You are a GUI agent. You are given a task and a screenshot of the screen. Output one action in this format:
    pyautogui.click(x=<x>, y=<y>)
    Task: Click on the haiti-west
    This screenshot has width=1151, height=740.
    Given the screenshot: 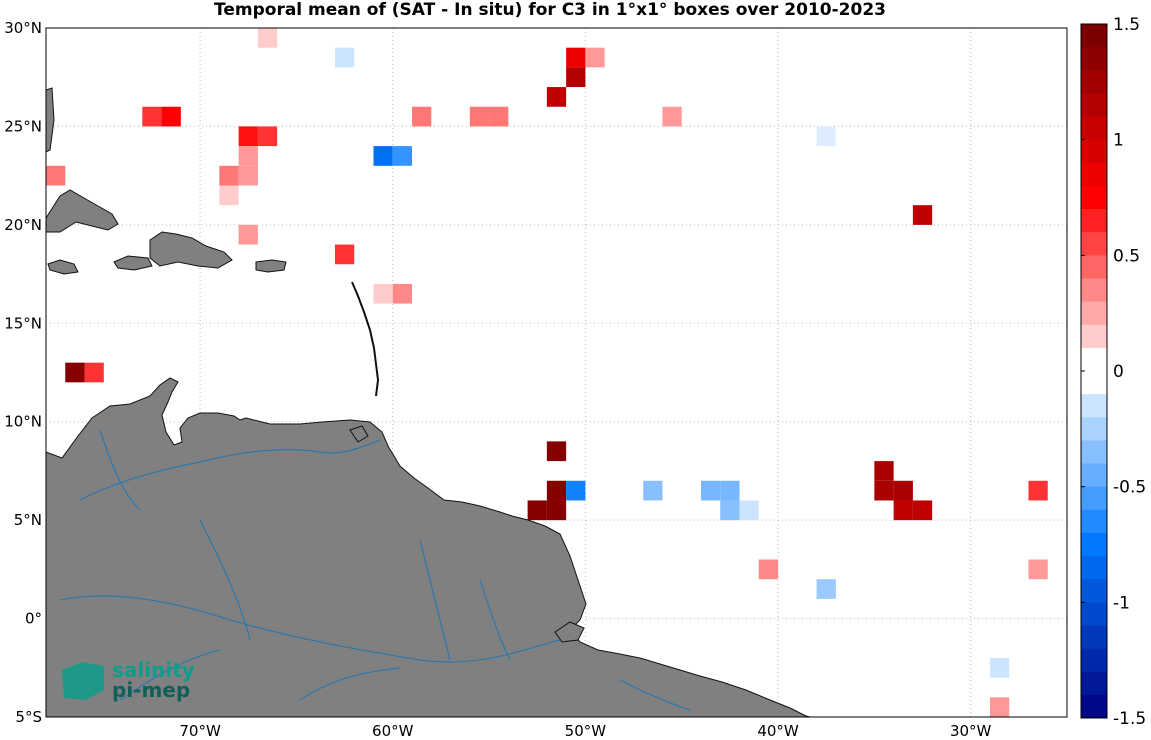 What is the action you would take?
    pyautogui.click(x=133, y=263)
    